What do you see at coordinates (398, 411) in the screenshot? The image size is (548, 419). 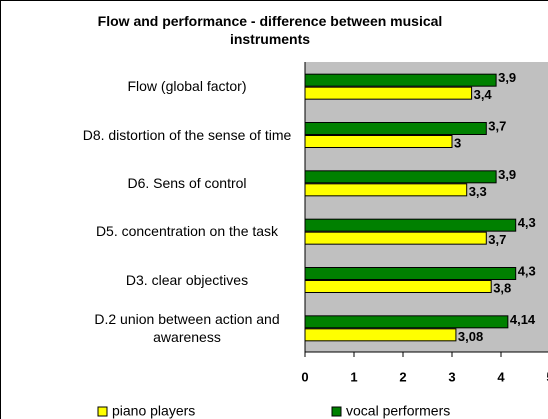 I see `legend-label: vocal performers` at bounding box center [398, 411].